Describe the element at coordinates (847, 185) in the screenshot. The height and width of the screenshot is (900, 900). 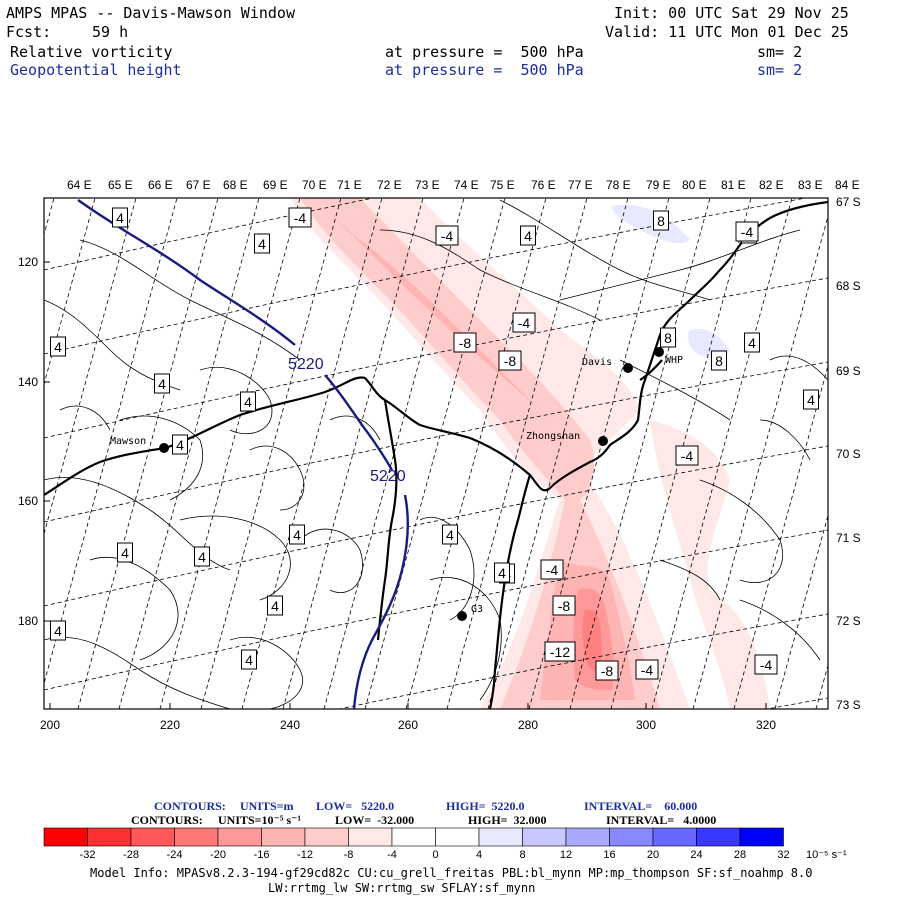
I see `lon-label: 84 E` at that location.